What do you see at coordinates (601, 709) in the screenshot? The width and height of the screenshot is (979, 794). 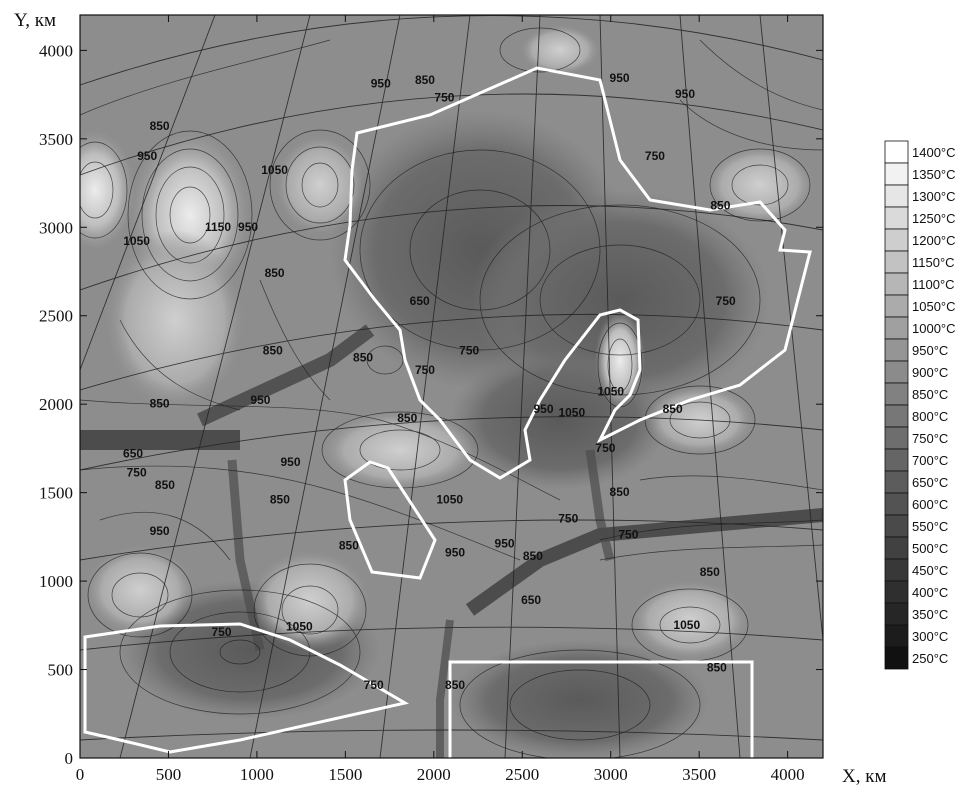 I see `region-southeast` at bounding box center [601, 709].